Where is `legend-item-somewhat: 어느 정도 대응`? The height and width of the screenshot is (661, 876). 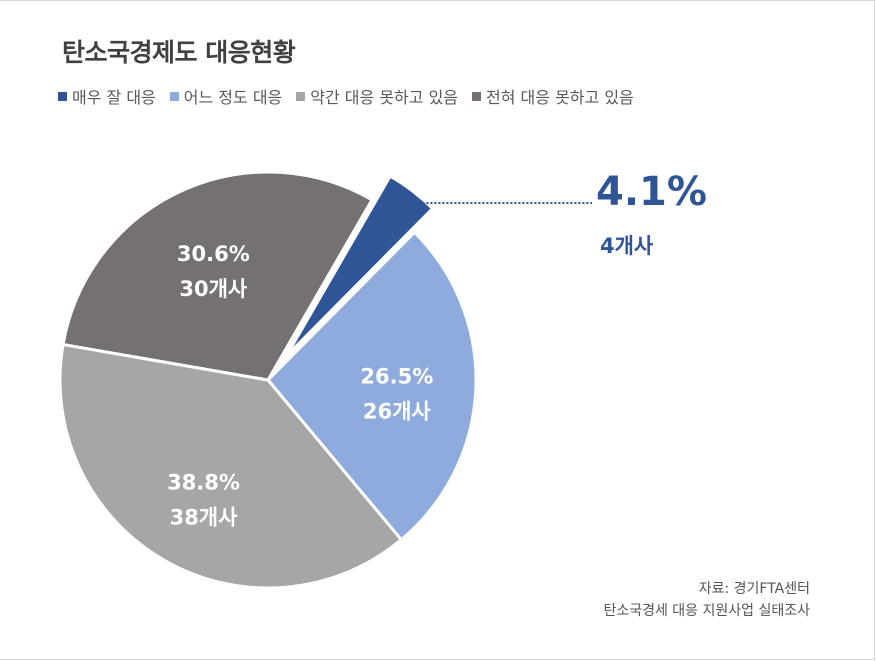 legend-item-somewhat: 어느 정도 대응 is located at coordinates (226, 96).